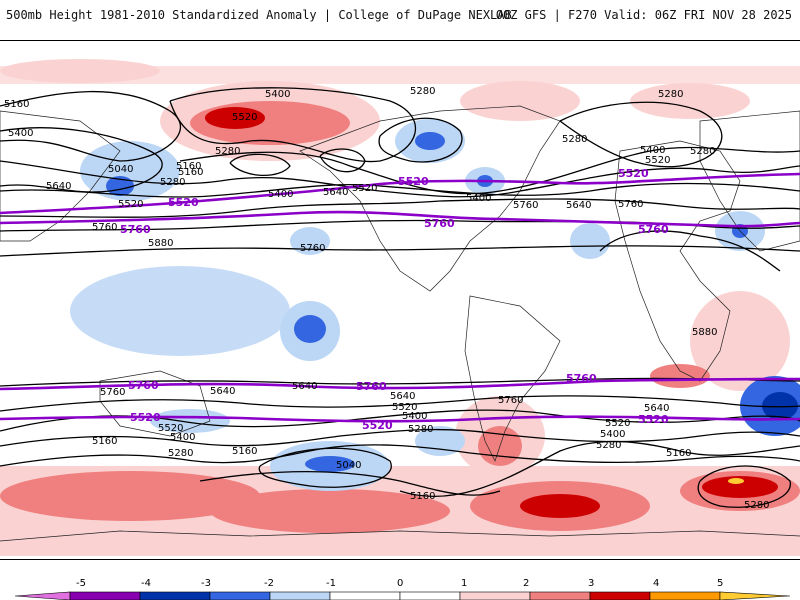 This screenshot has height=600, width=800. Describe the element at coordinates (526, 583) in the screenshot. I see `colorbar-tick-label: 2` at that location.